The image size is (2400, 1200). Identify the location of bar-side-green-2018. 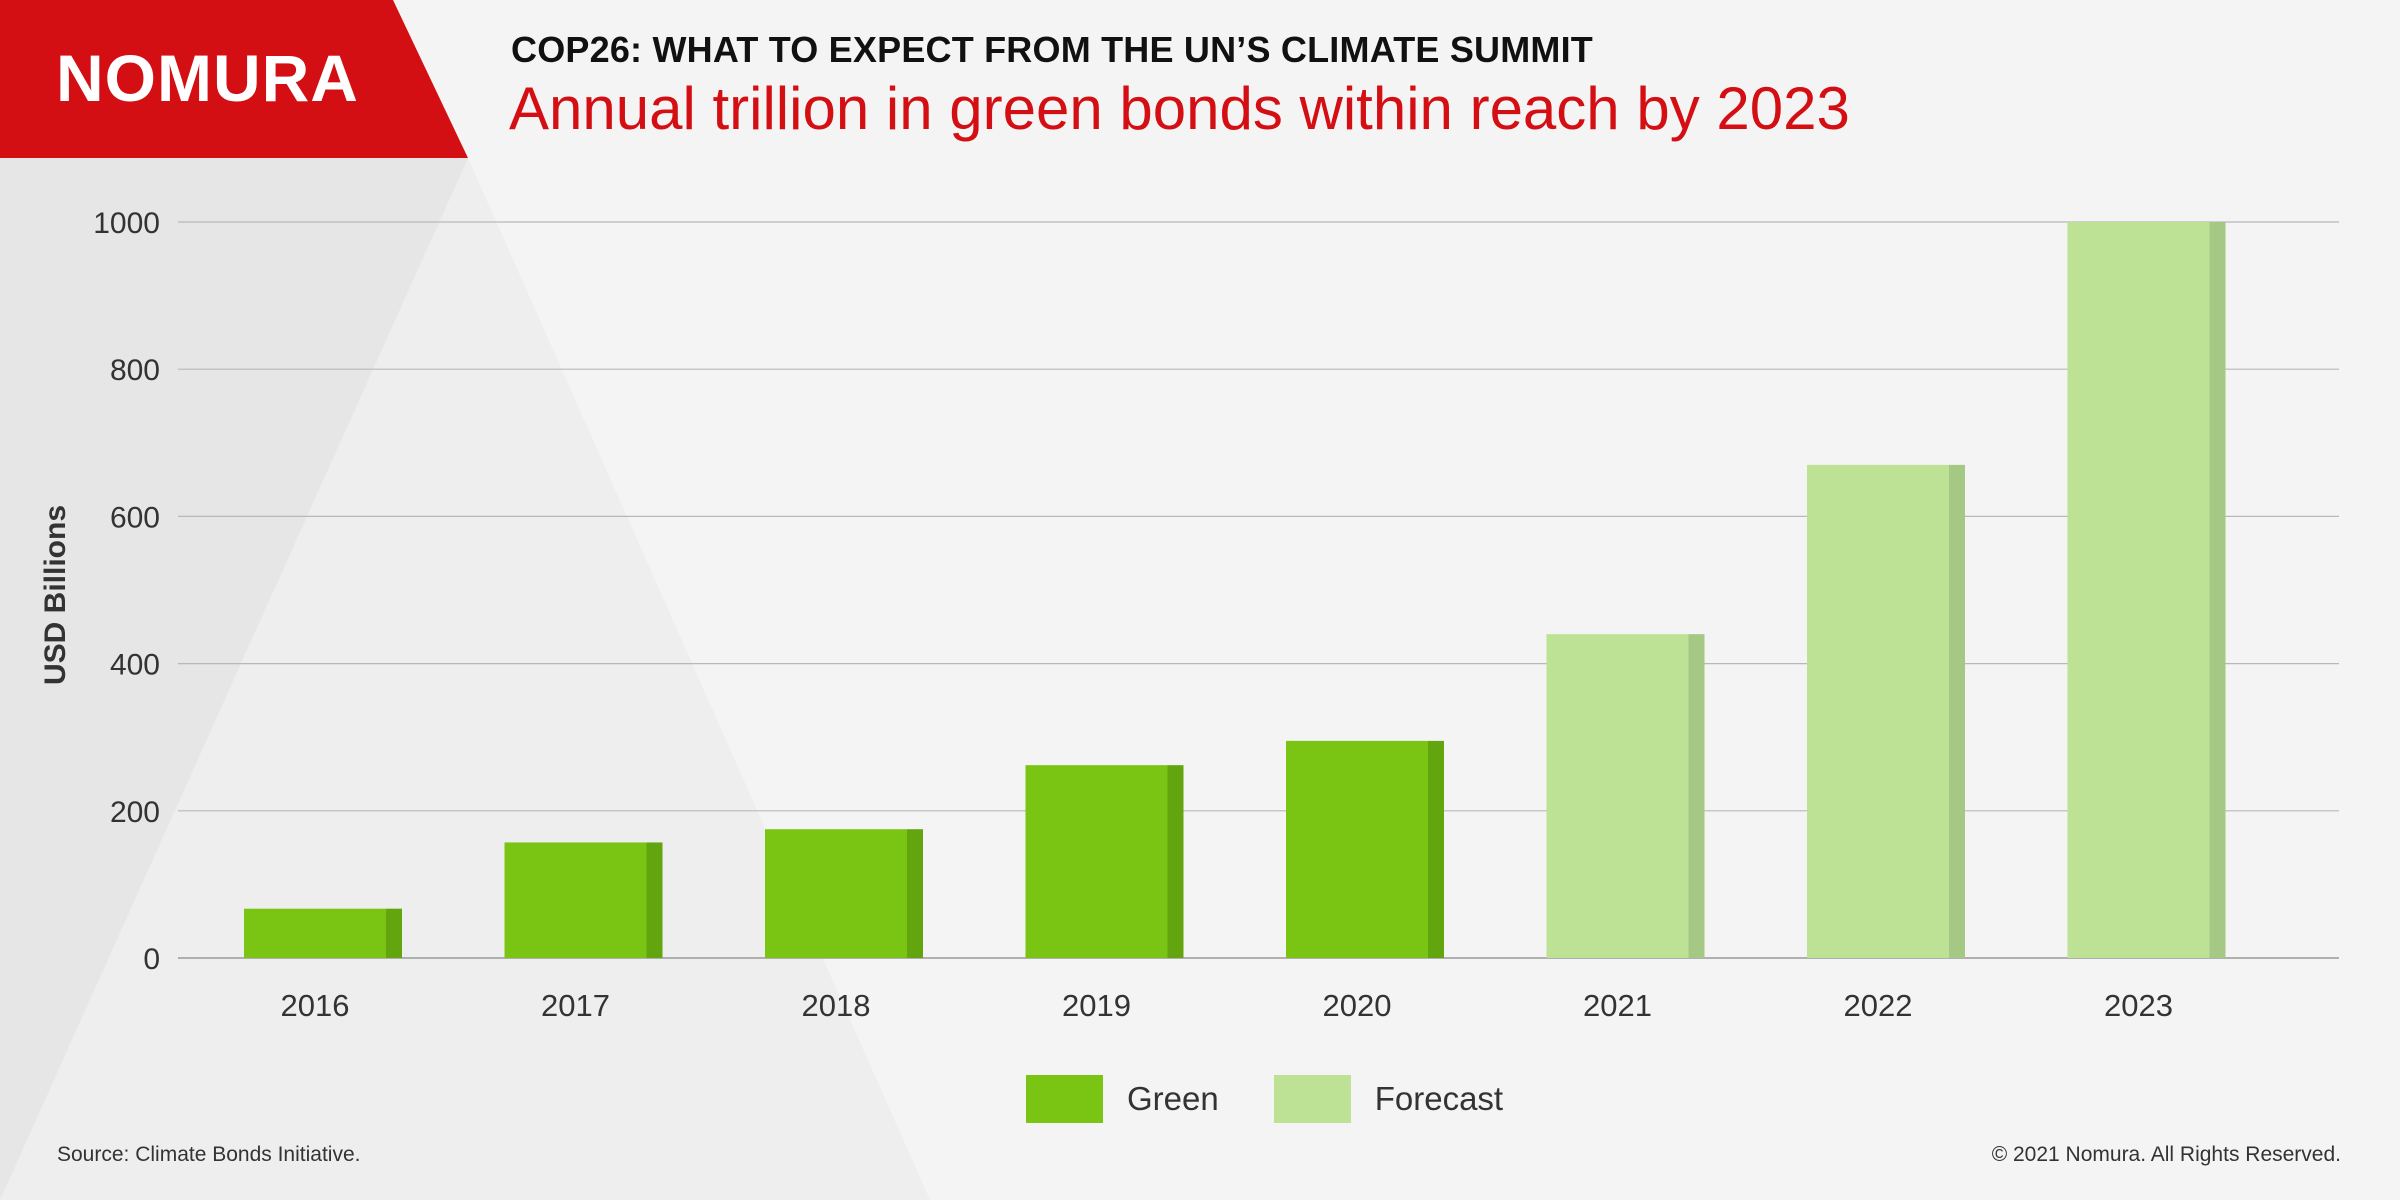
(915, 893).